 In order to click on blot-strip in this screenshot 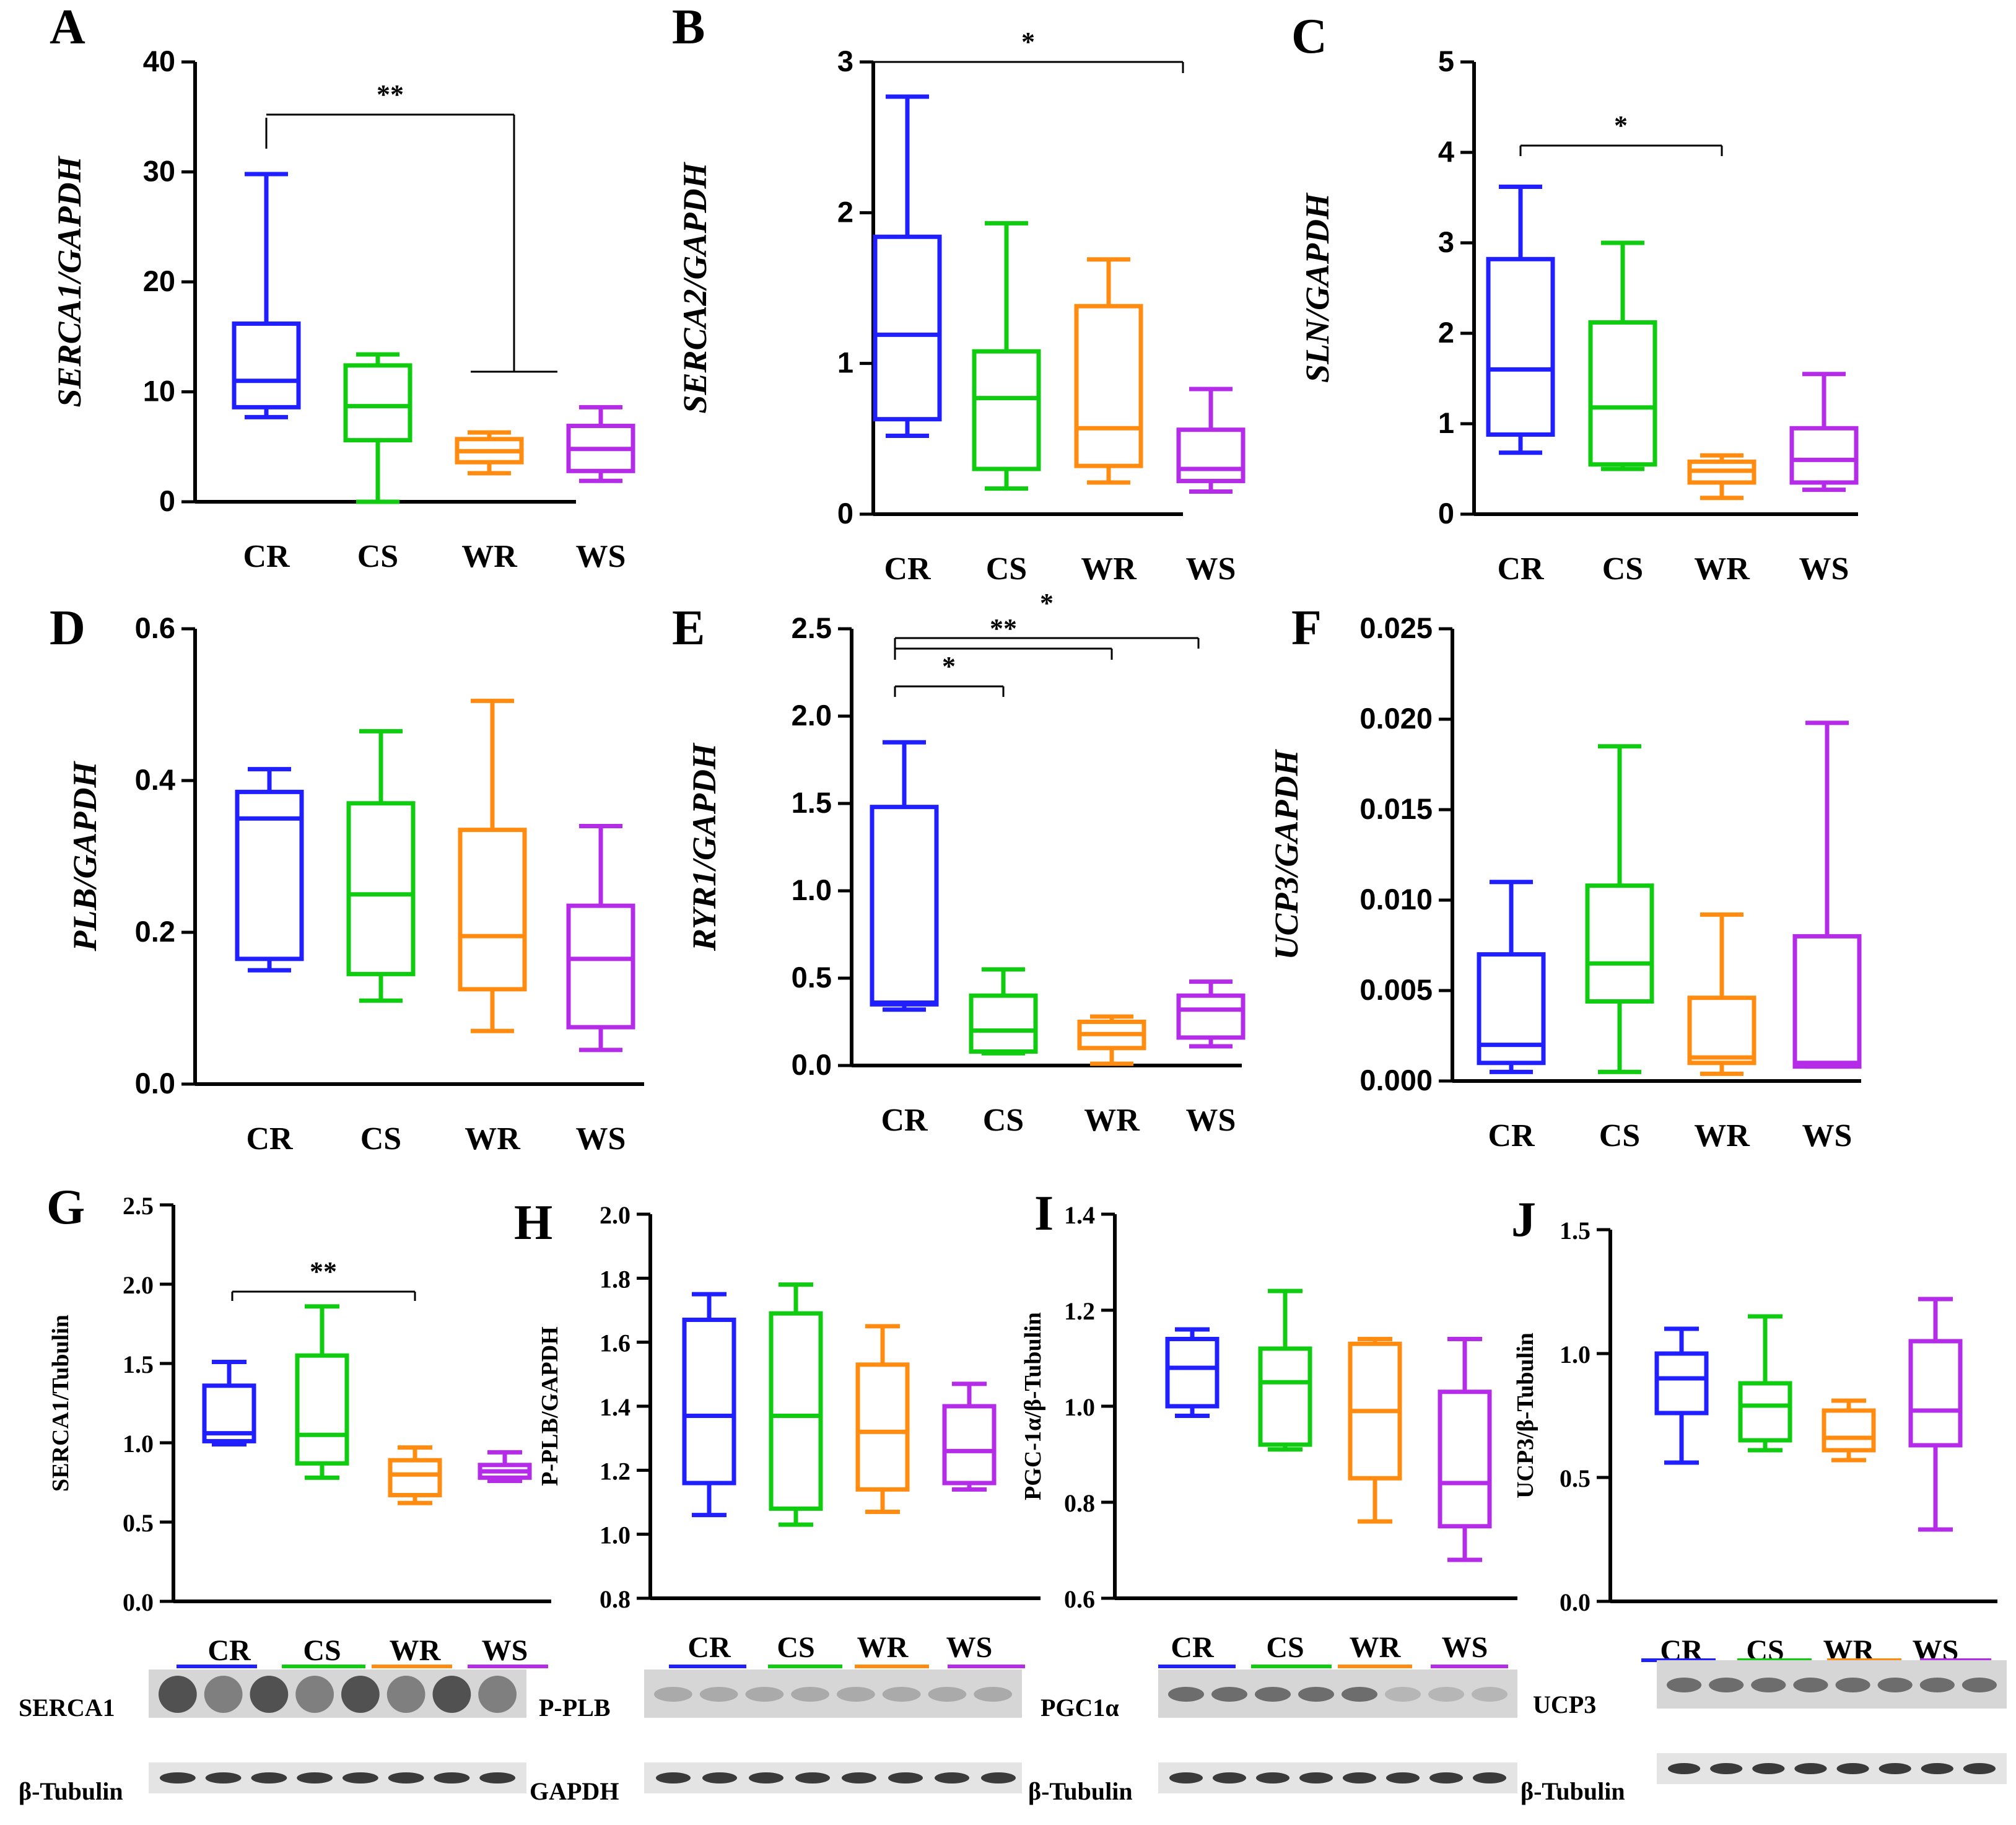, I will do `click(833, 1694)`.